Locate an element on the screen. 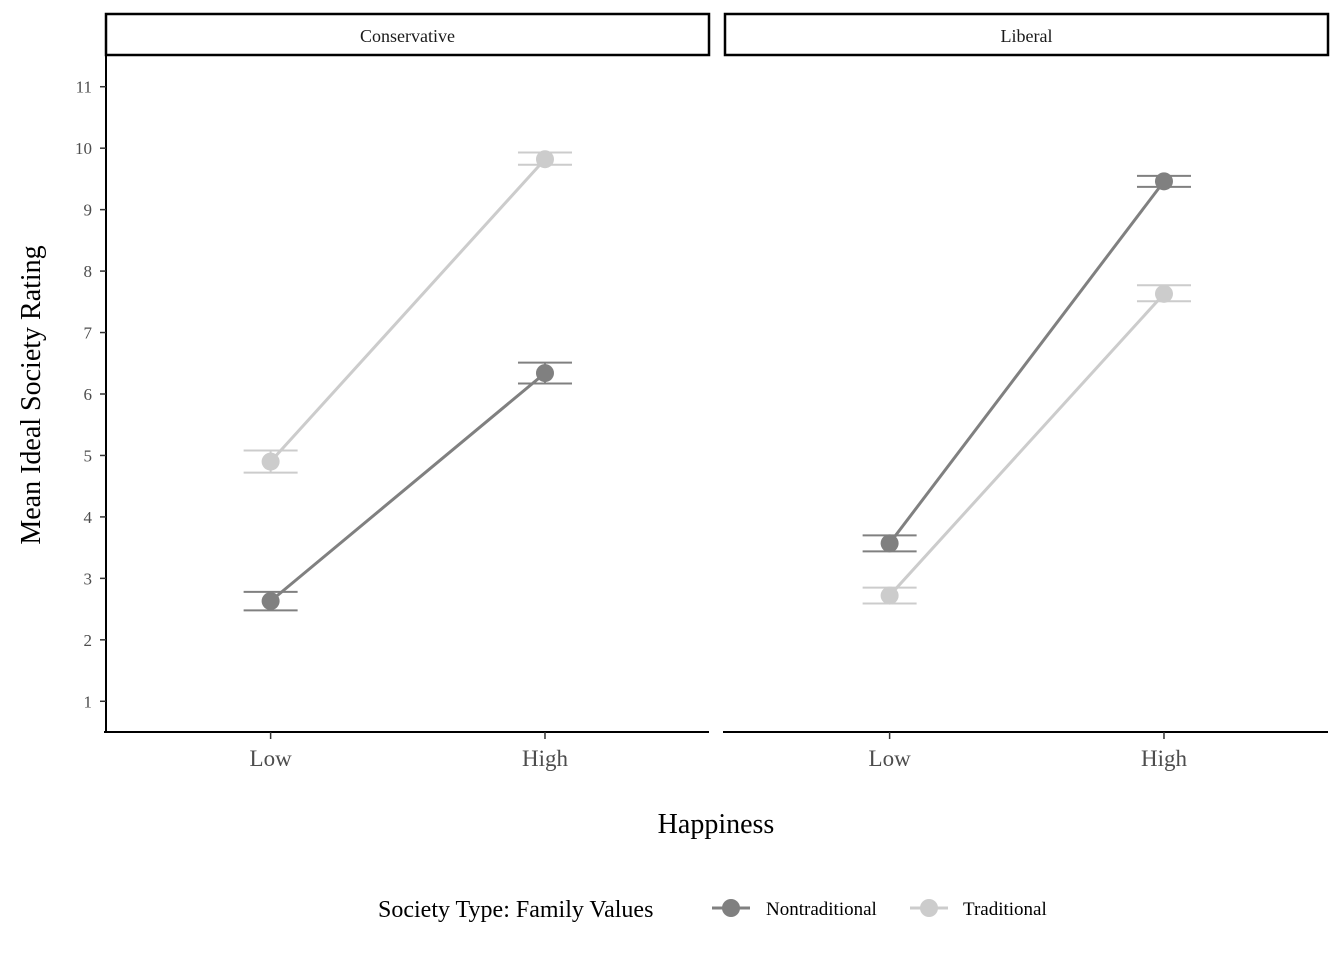 Image resolution: width=1344 pixels, height=960 pixels. legend-title: Society Type: Family Values is located at coordinates (515, 910).